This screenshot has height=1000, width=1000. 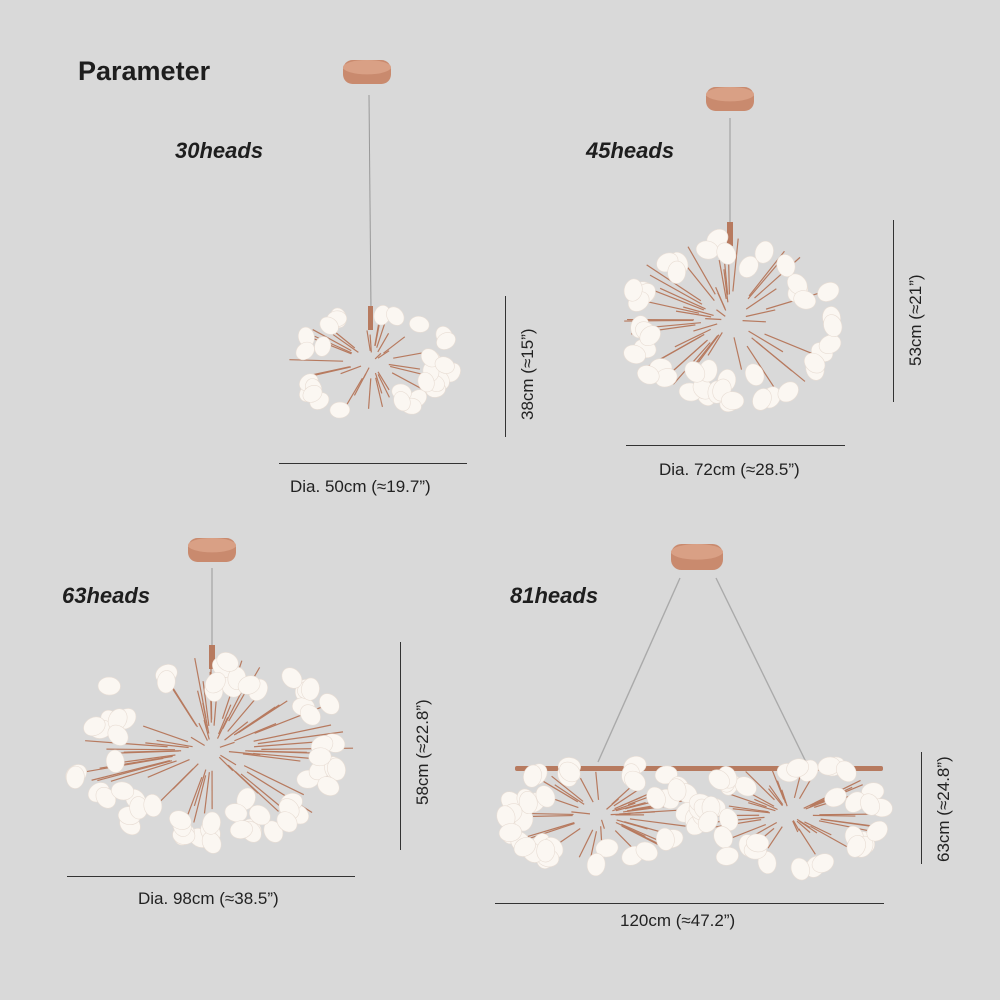 I want to click on diameter-label-45: Dia. 72cm (≈28.5”), so click(x=729, y=469).